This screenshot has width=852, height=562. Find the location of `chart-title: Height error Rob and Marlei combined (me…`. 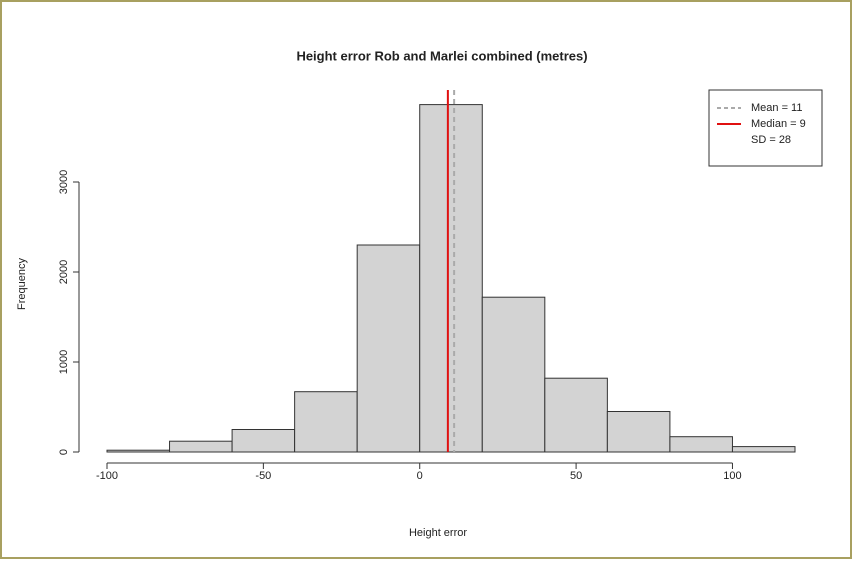

chart-title: Height error Rob and Marlei combined (me… is located at coordinates (441, 55).